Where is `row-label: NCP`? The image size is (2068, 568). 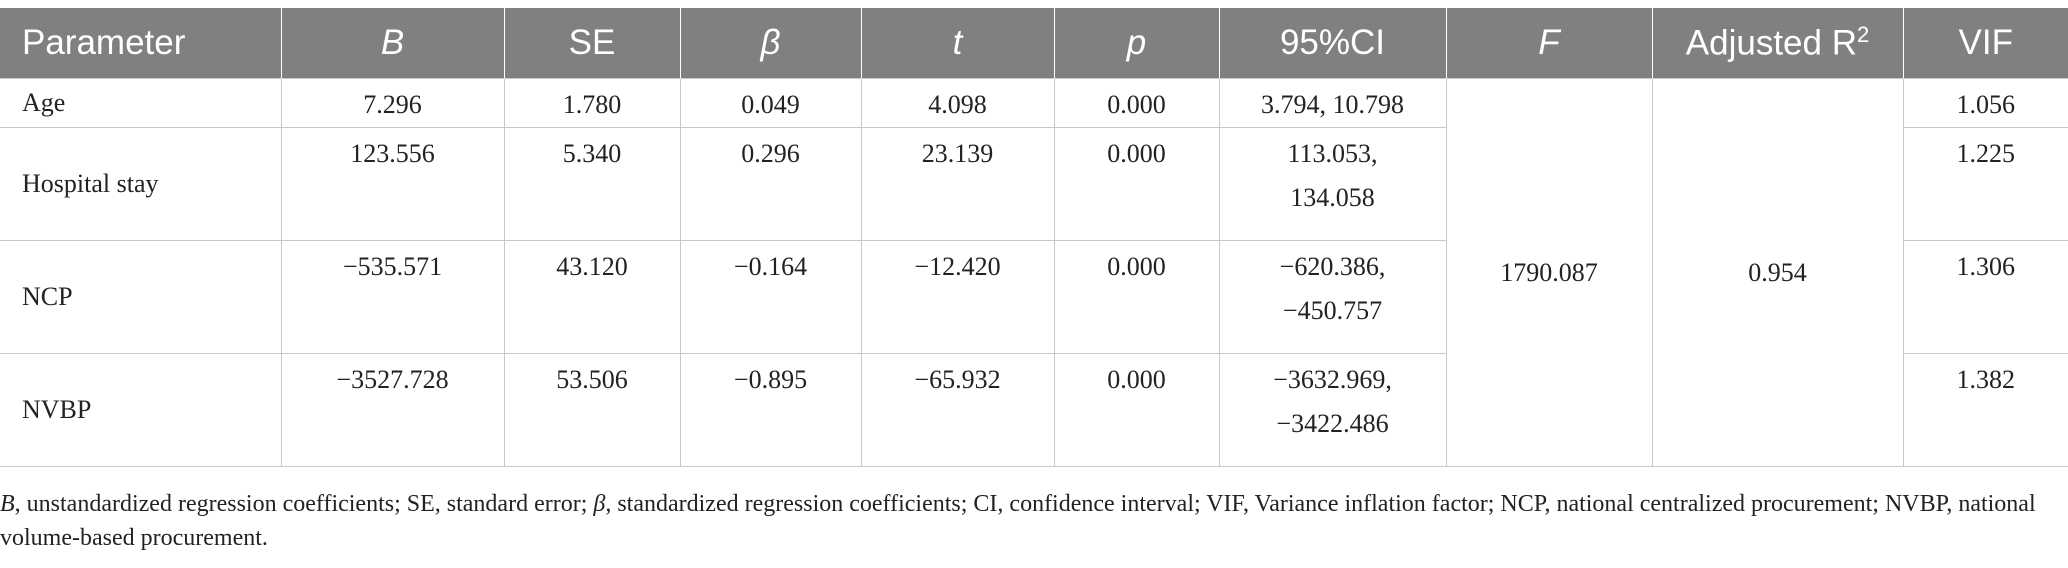 row-label: NCP is located at coordinates (141, 297).